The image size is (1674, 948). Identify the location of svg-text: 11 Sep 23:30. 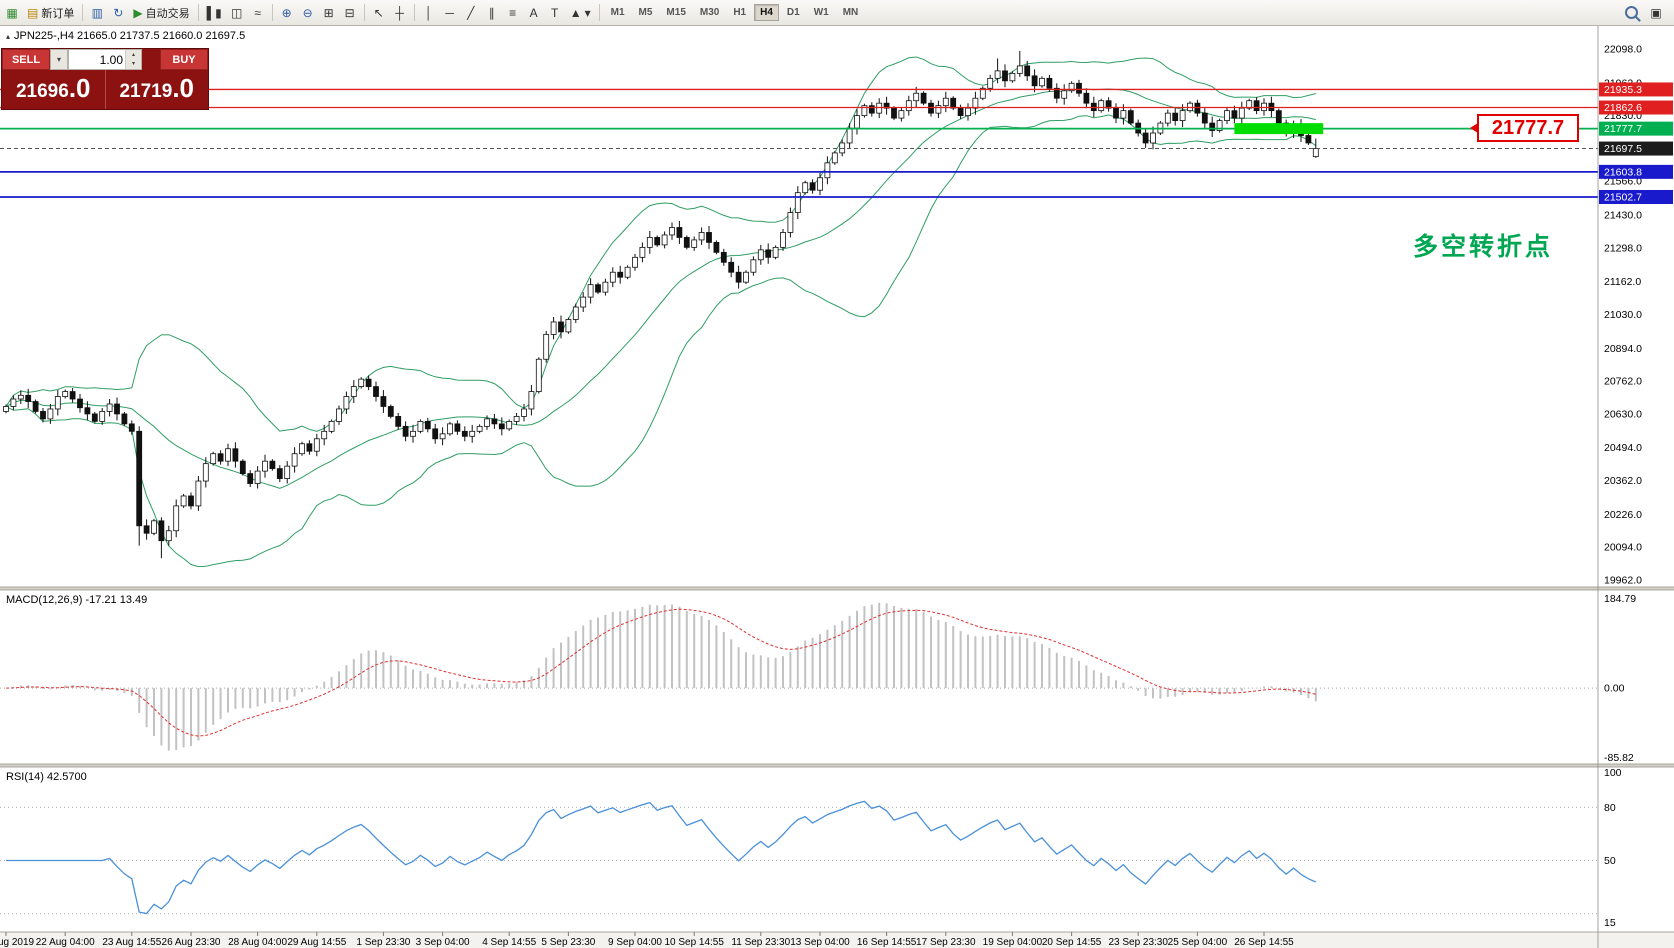
(760, 942).